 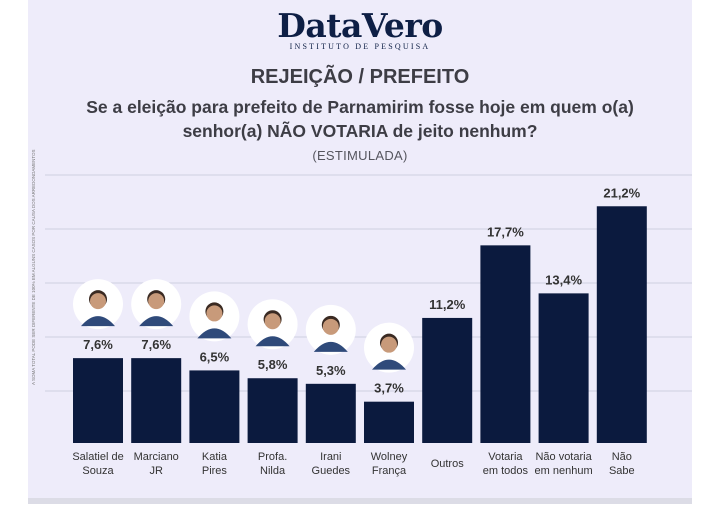 I want to click on category-label-9: Sabe, so click(x=622, y=471).